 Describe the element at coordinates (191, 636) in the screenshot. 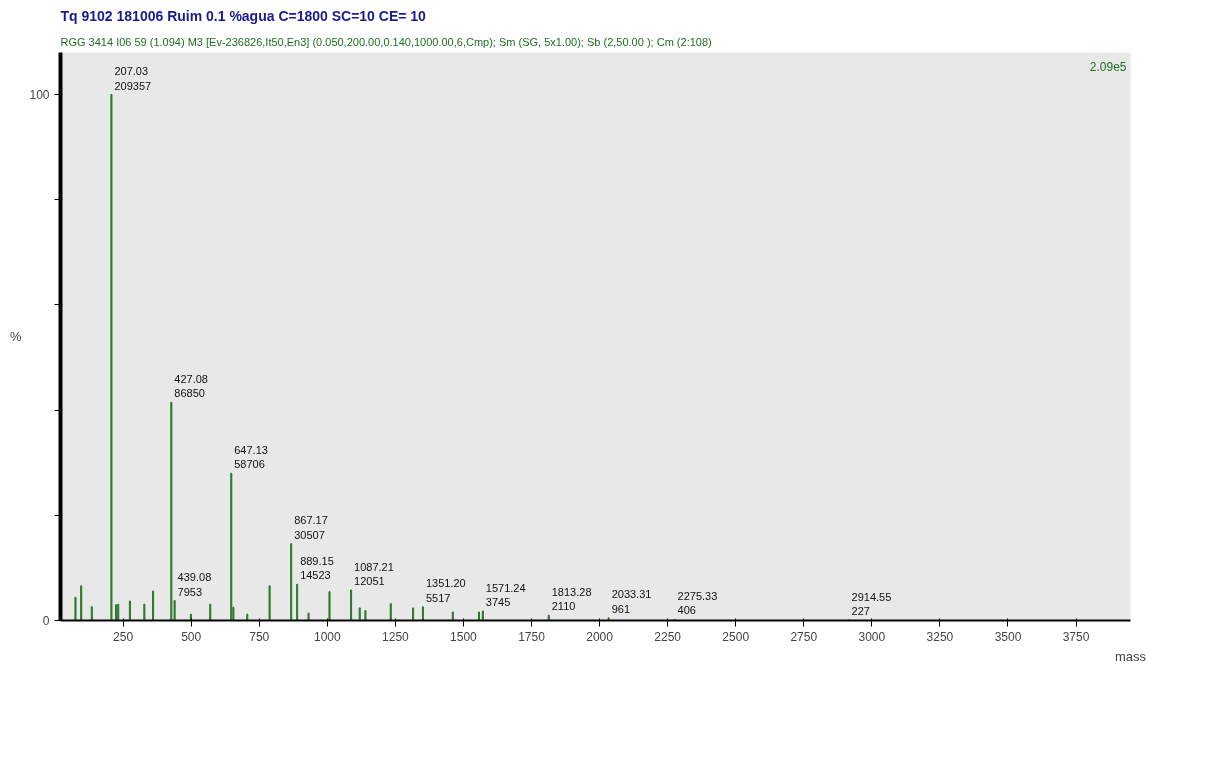

I see `x-tick-label: 500` at that location.